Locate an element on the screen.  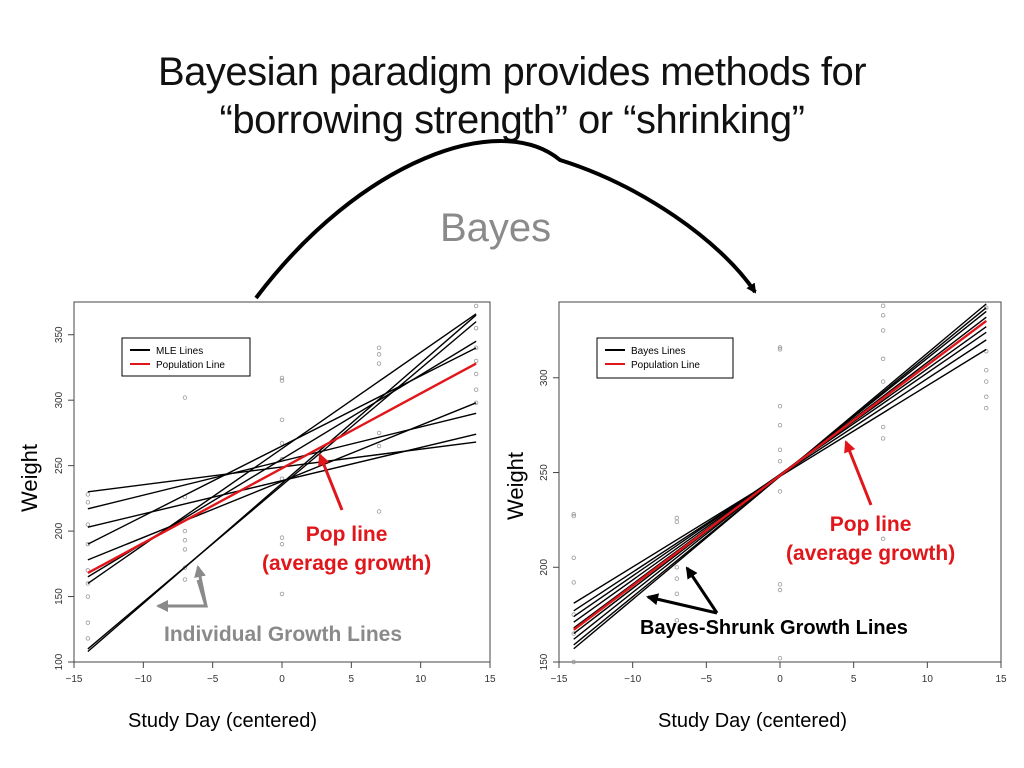
right-pop-line-annotation: Pop line (average growth) is located at coordinates (870, 539).